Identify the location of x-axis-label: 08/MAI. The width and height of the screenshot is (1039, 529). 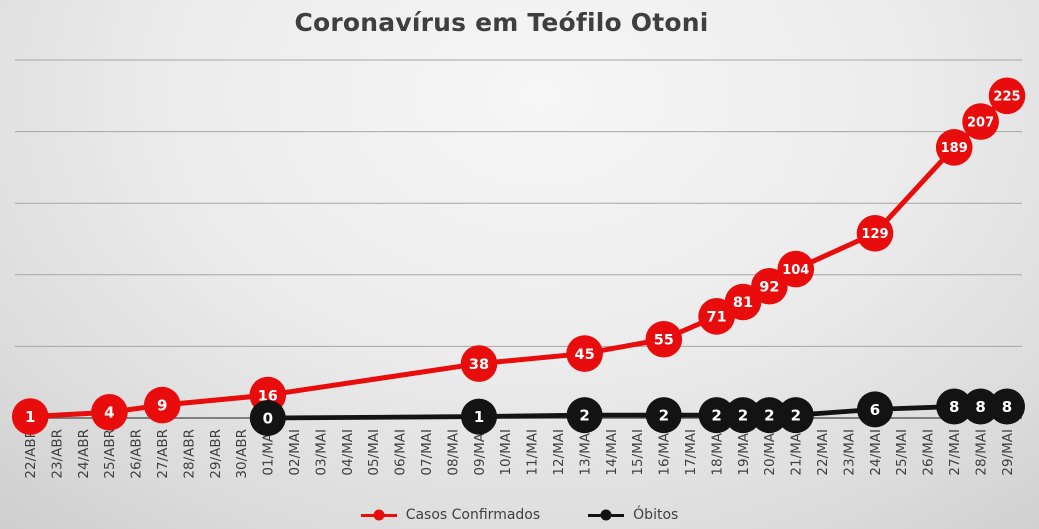
(453, 452).